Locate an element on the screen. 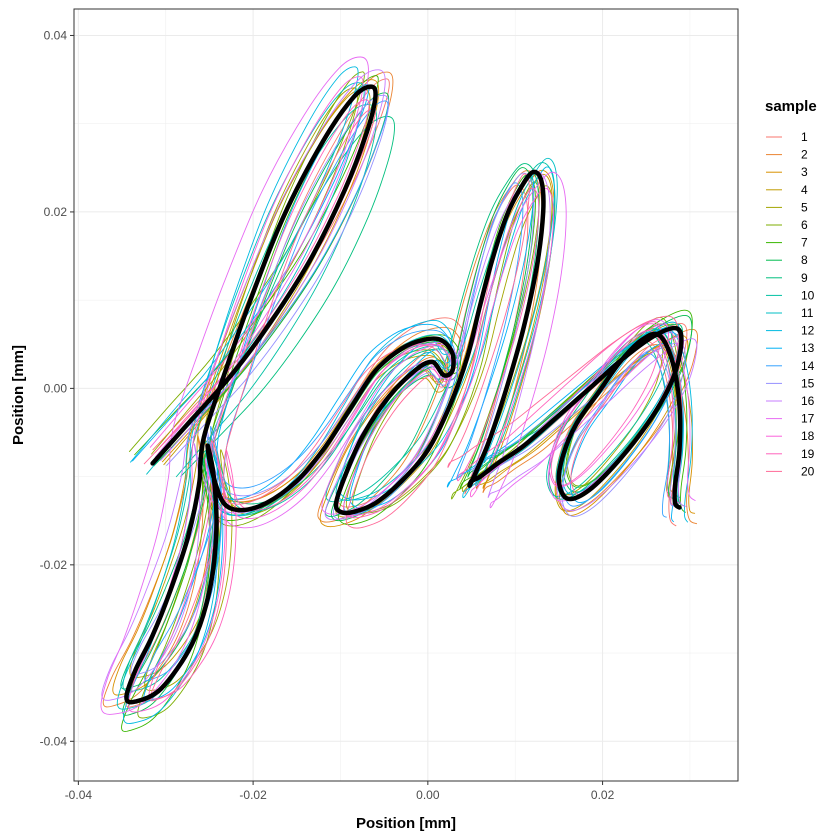 The height and width of the screenshot is (840, 840). y-tick-label-2: 0.00 is located at coordinates (56, 388).